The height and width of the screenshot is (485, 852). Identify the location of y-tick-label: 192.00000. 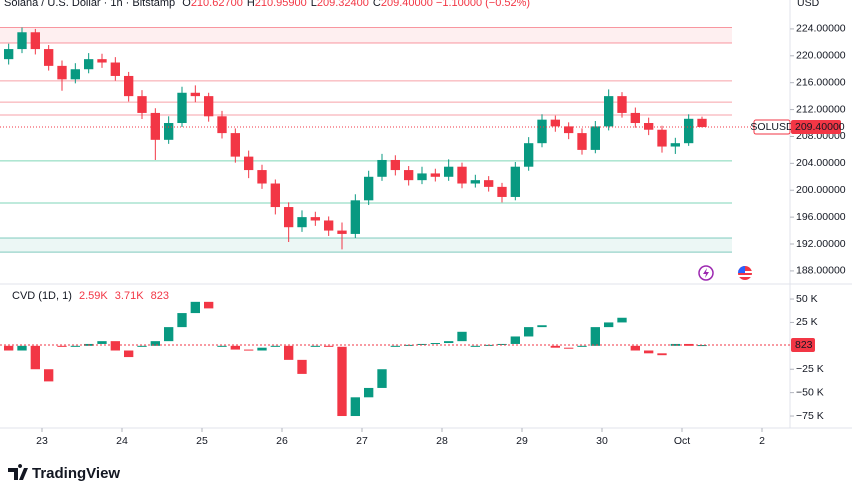
(821, 244).